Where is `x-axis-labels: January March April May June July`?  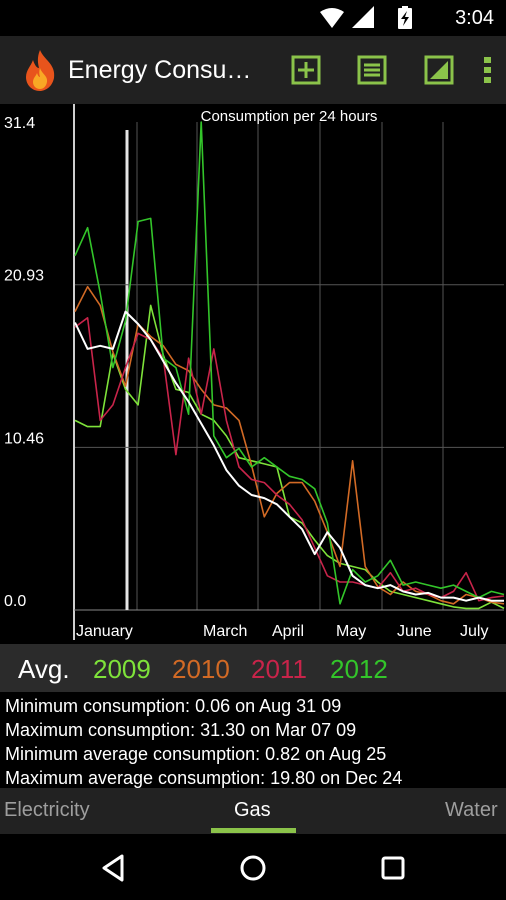
x-axis-labels: January March April May June July is located at coordinates (282, 631).